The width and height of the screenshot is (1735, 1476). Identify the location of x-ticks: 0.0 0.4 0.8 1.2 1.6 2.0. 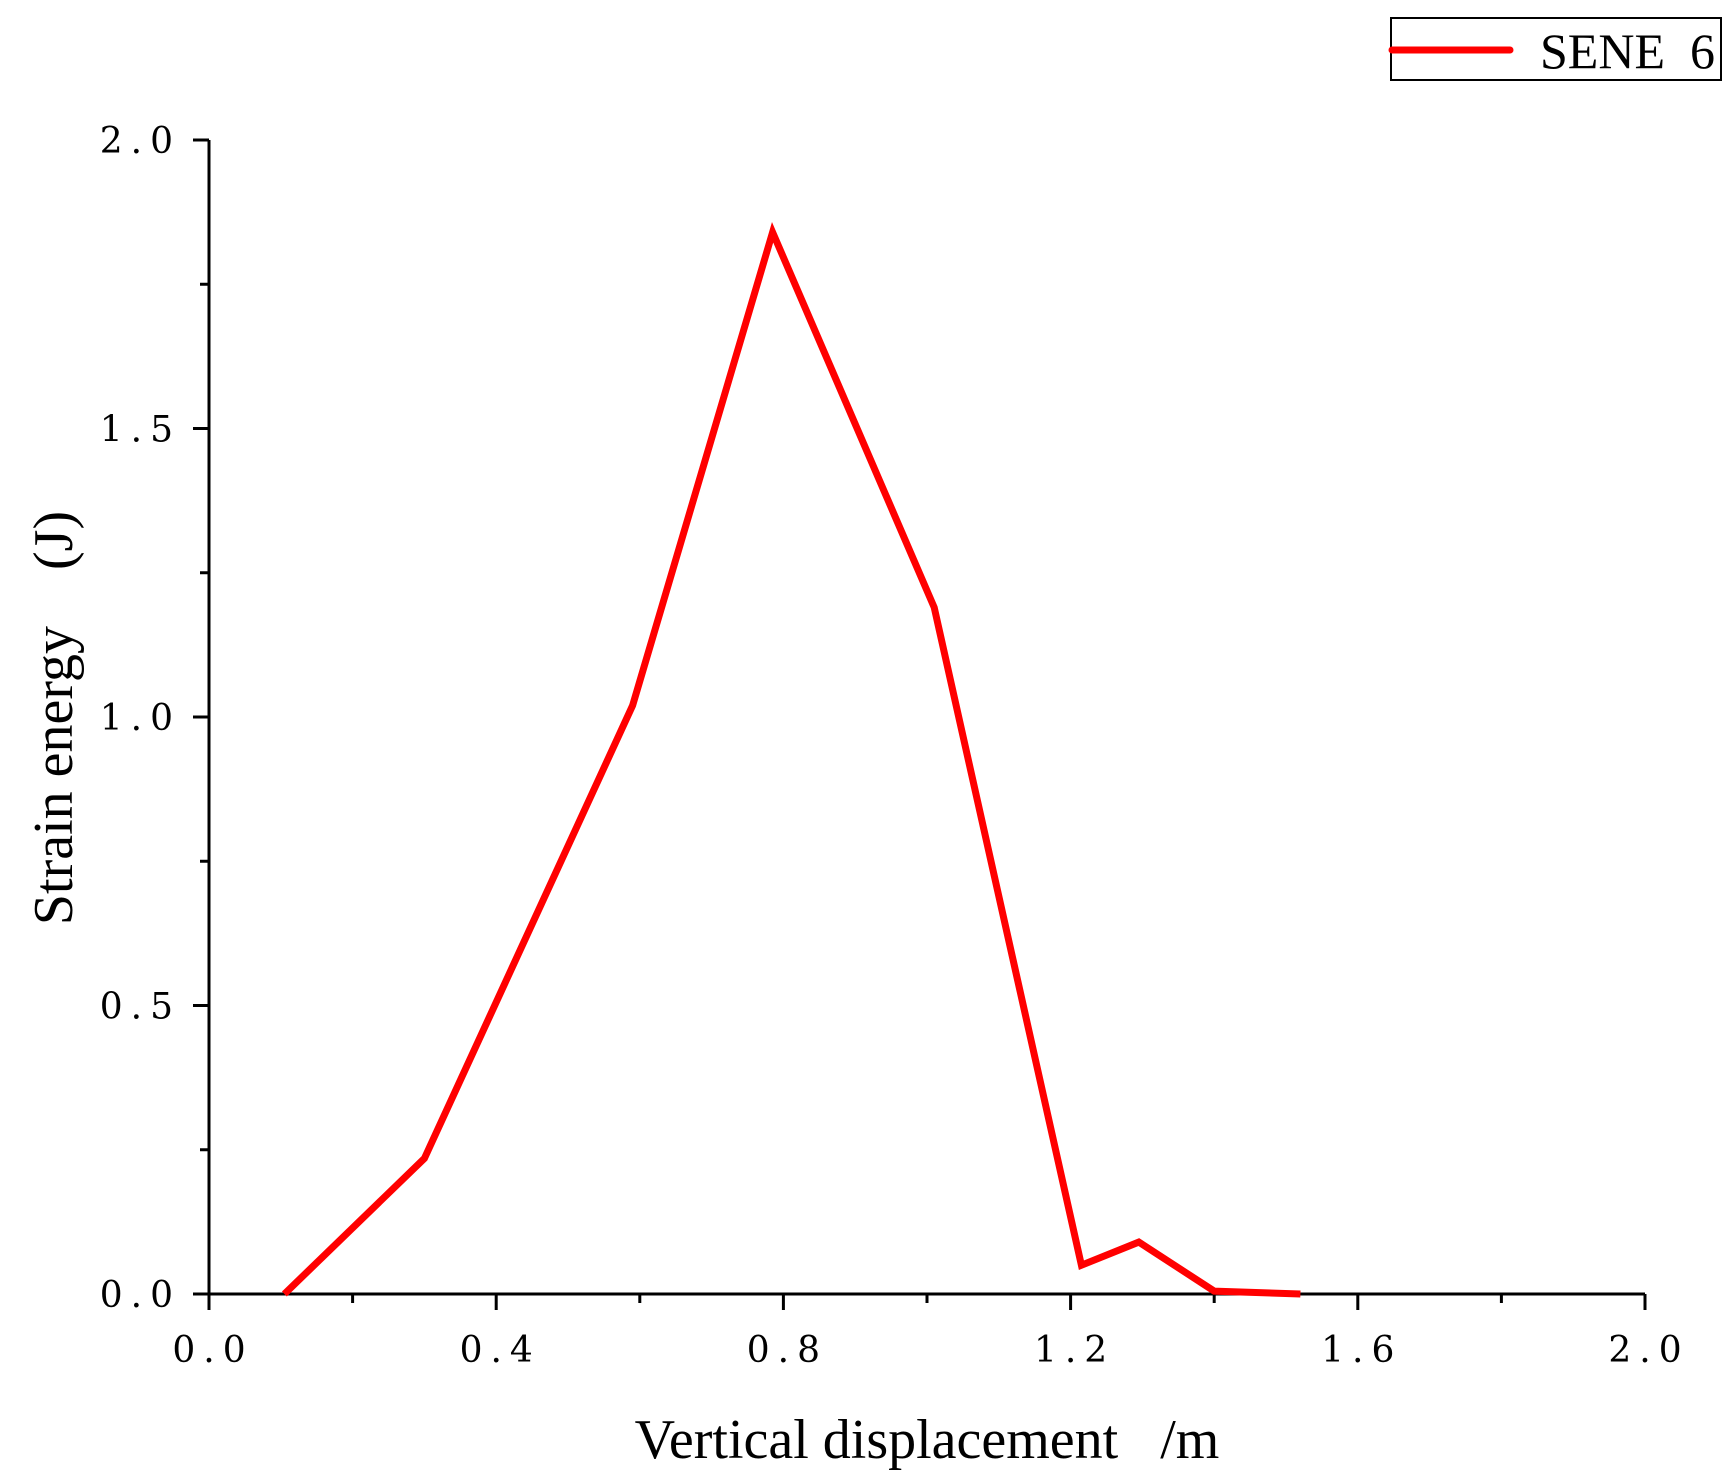
(930, 1332).